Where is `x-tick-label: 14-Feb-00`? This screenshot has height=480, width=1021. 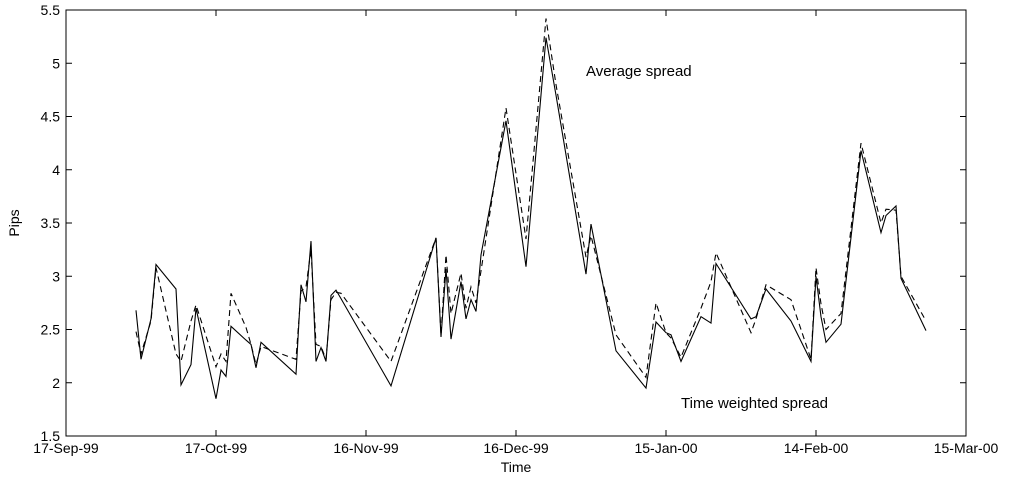 x-tick-label: 14-Feb-00 is located at coordinates (816, 448).